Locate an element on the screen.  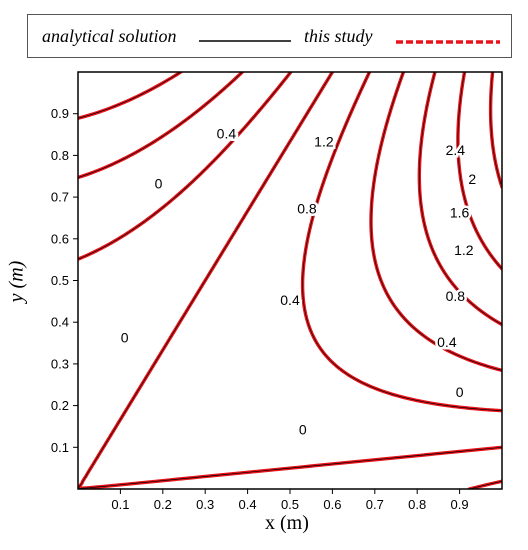
contour-label-4: 0.4 is located at coordinates (227, 133).